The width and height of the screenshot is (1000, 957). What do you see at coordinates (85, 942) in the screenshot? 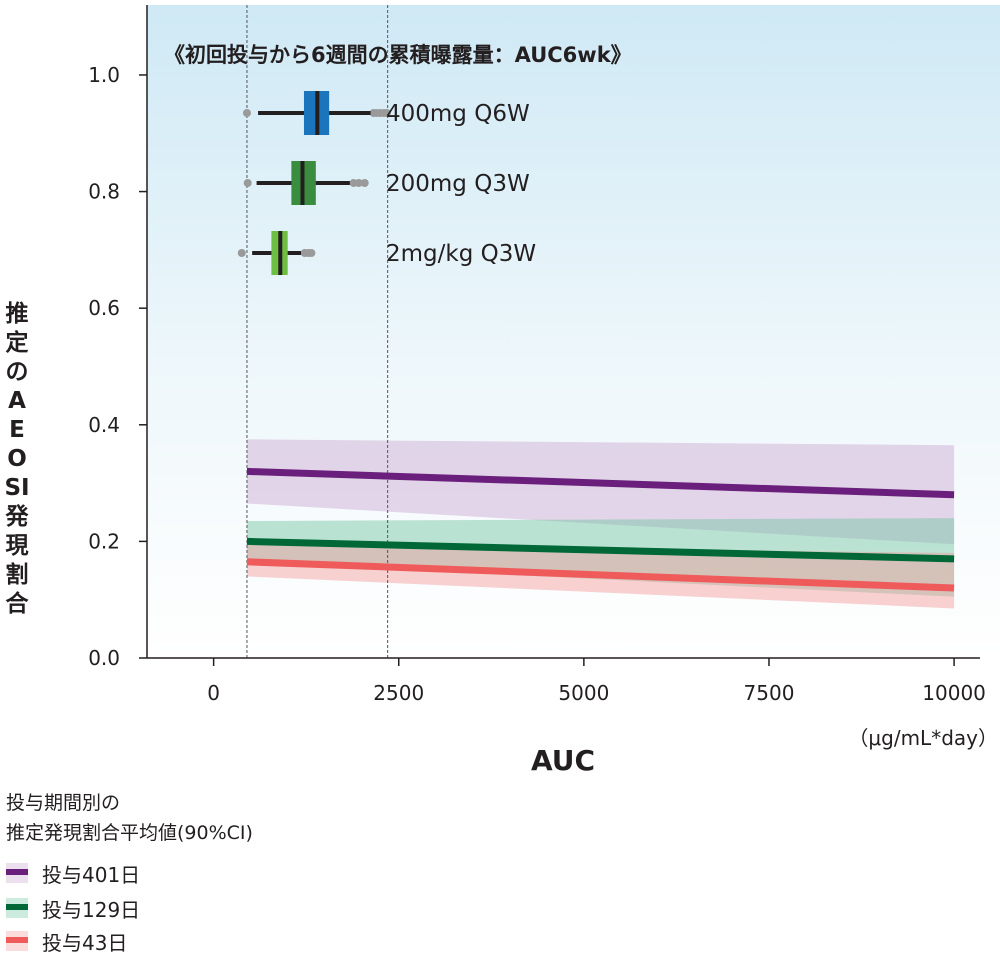
I see `legend-label-43: 投与43日` at bounding box center [85, 942].